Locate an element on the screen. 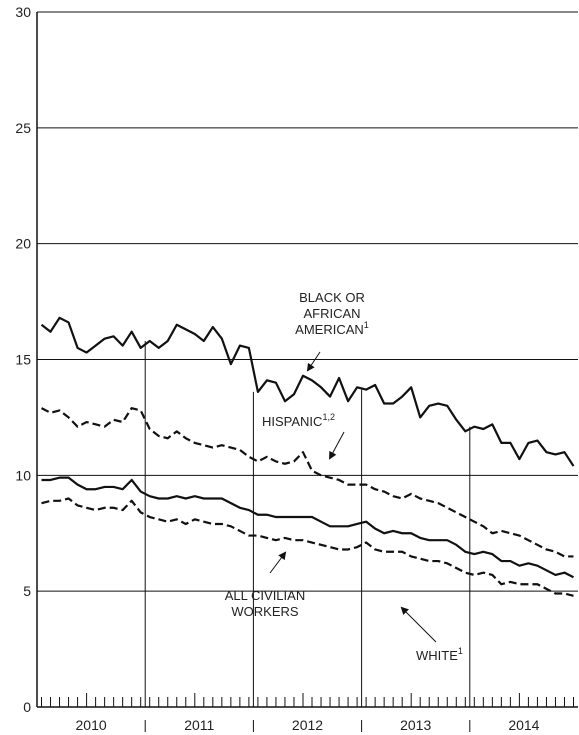 Image resolution: width=579 pixels, height=735 pixels. year-label: 2014 is located at coordinates (523, 725).